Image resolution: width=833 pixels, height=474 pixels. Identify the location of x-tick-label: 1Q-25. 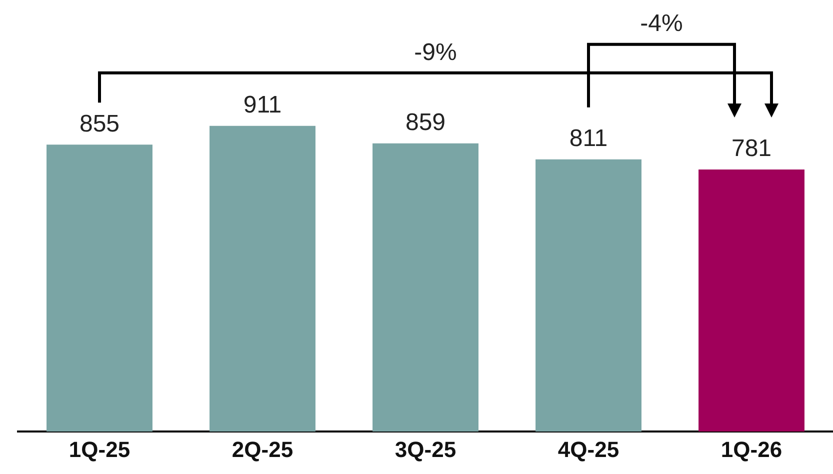
(99, 449).